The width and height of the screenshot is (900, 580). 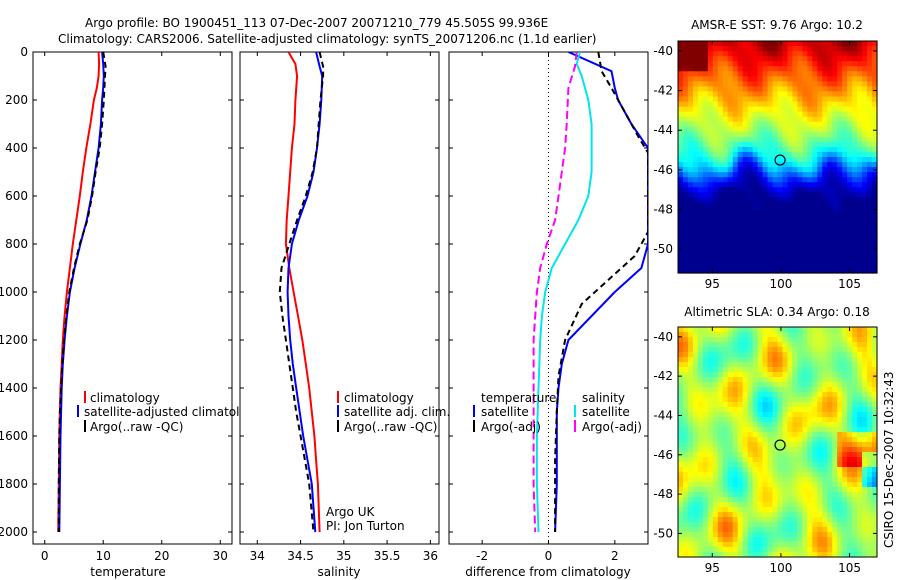 I want to click on map-y-tick-label: -46, so click(x=663, y=170).